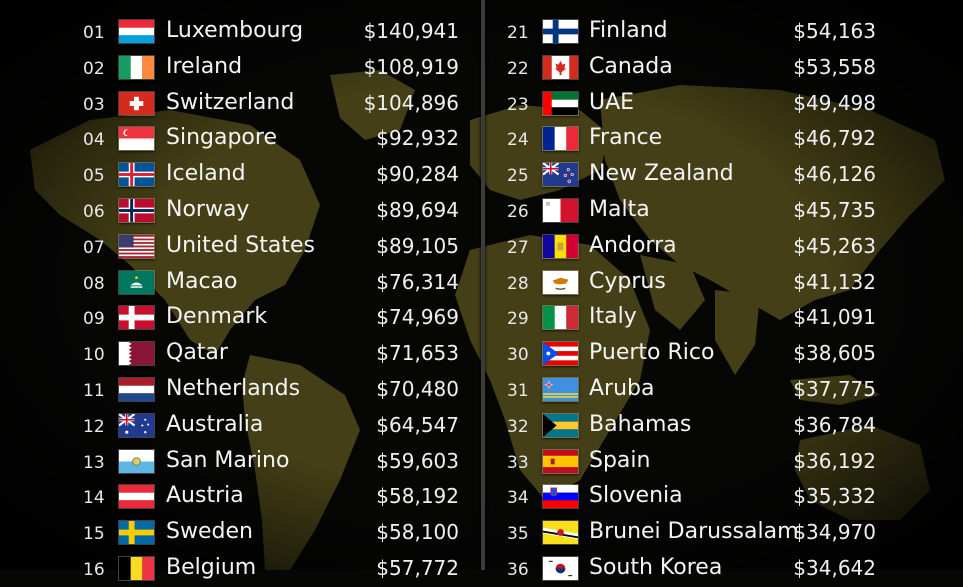 Image resolution: width=963 pixels, height=587 pixels. What do you see at coordinates (518, 534) in the screenshot?
I see `rank-number: 35` at bounding box center [518, 534].